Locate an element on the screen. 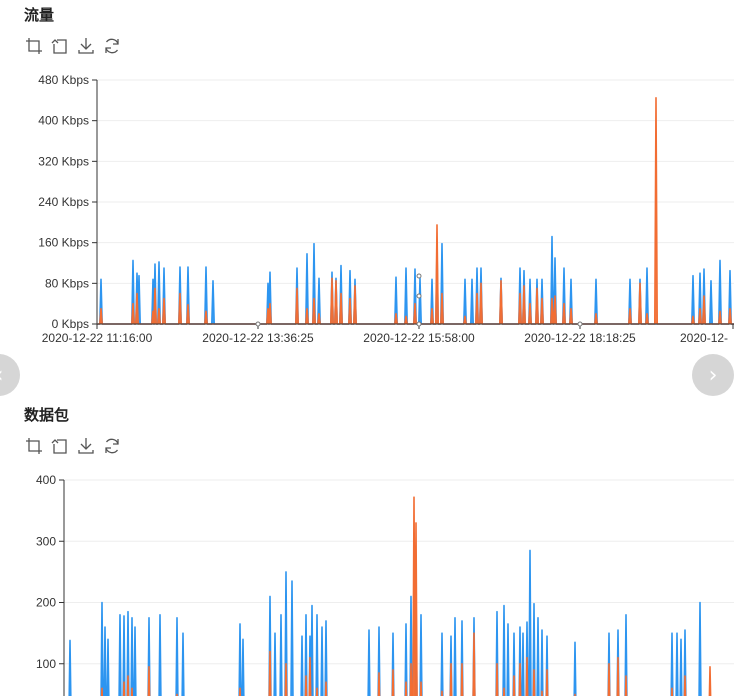 This screenshot has width=734, height=696. y-tick-label: 480 Kbps is located at coordinates (63, 80).